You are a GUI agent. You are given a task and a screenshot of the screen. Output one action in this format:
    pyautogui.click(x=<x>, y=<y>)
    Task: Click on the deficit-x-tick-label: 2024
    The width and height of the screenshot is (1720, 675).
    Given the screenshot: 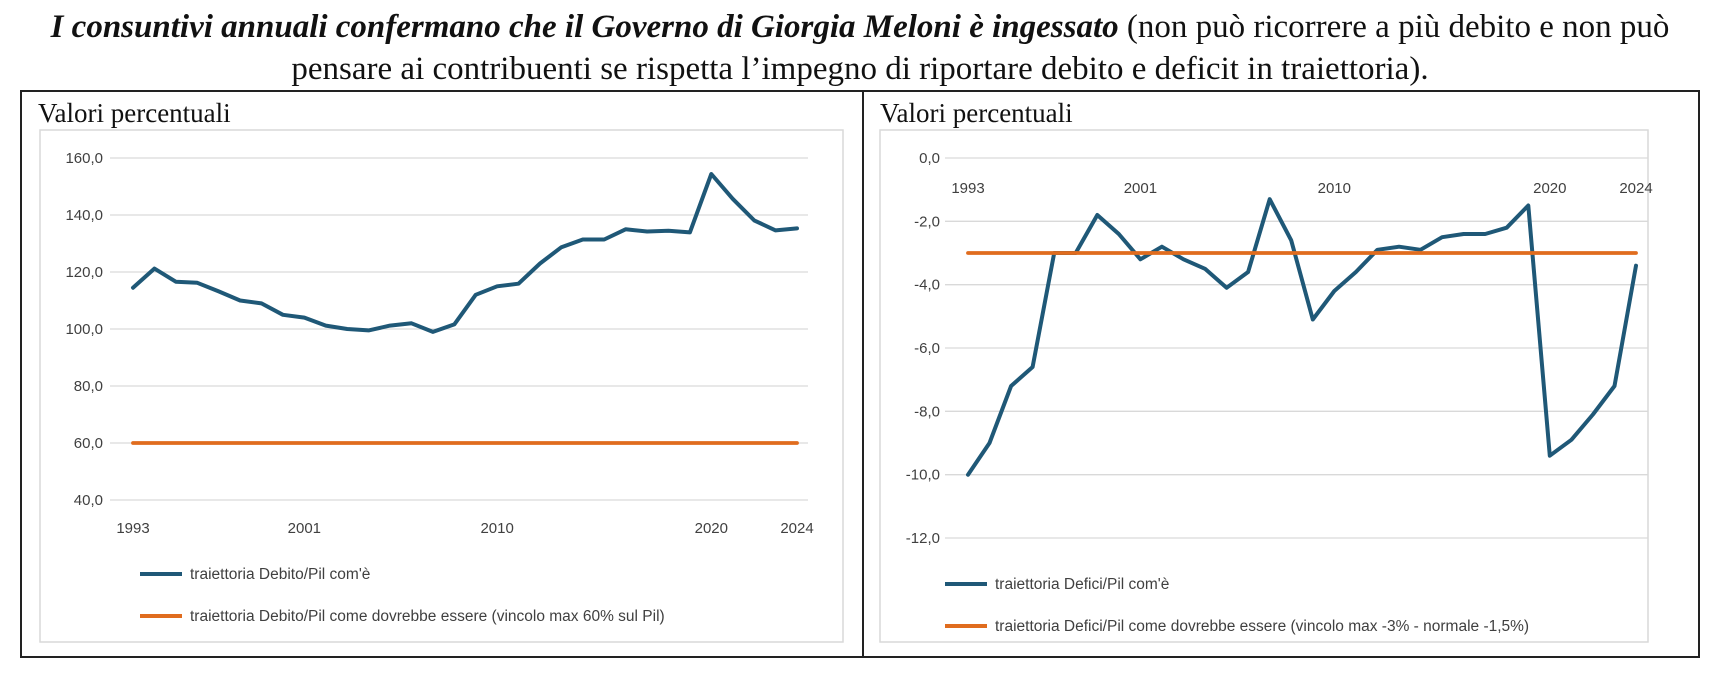 What is the action you would take?
    pyautogui.click(x=1635, y=188)
    